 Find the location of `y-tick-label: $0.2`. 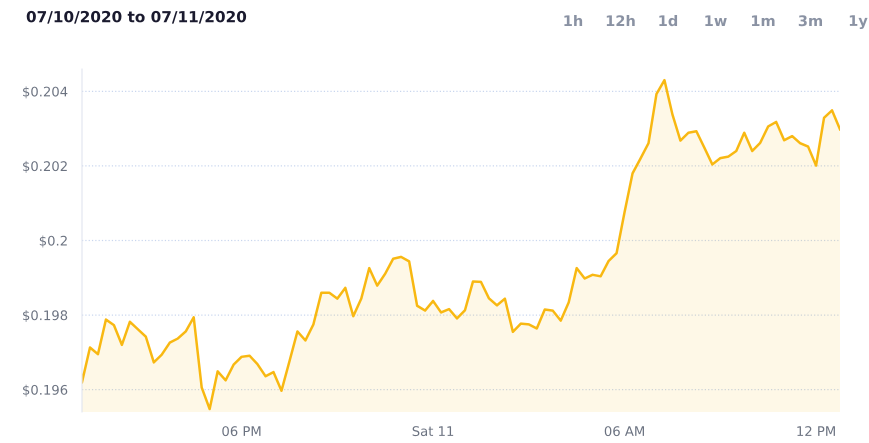

y-tick-label: $0.2 is located at coordinates (53, 241).